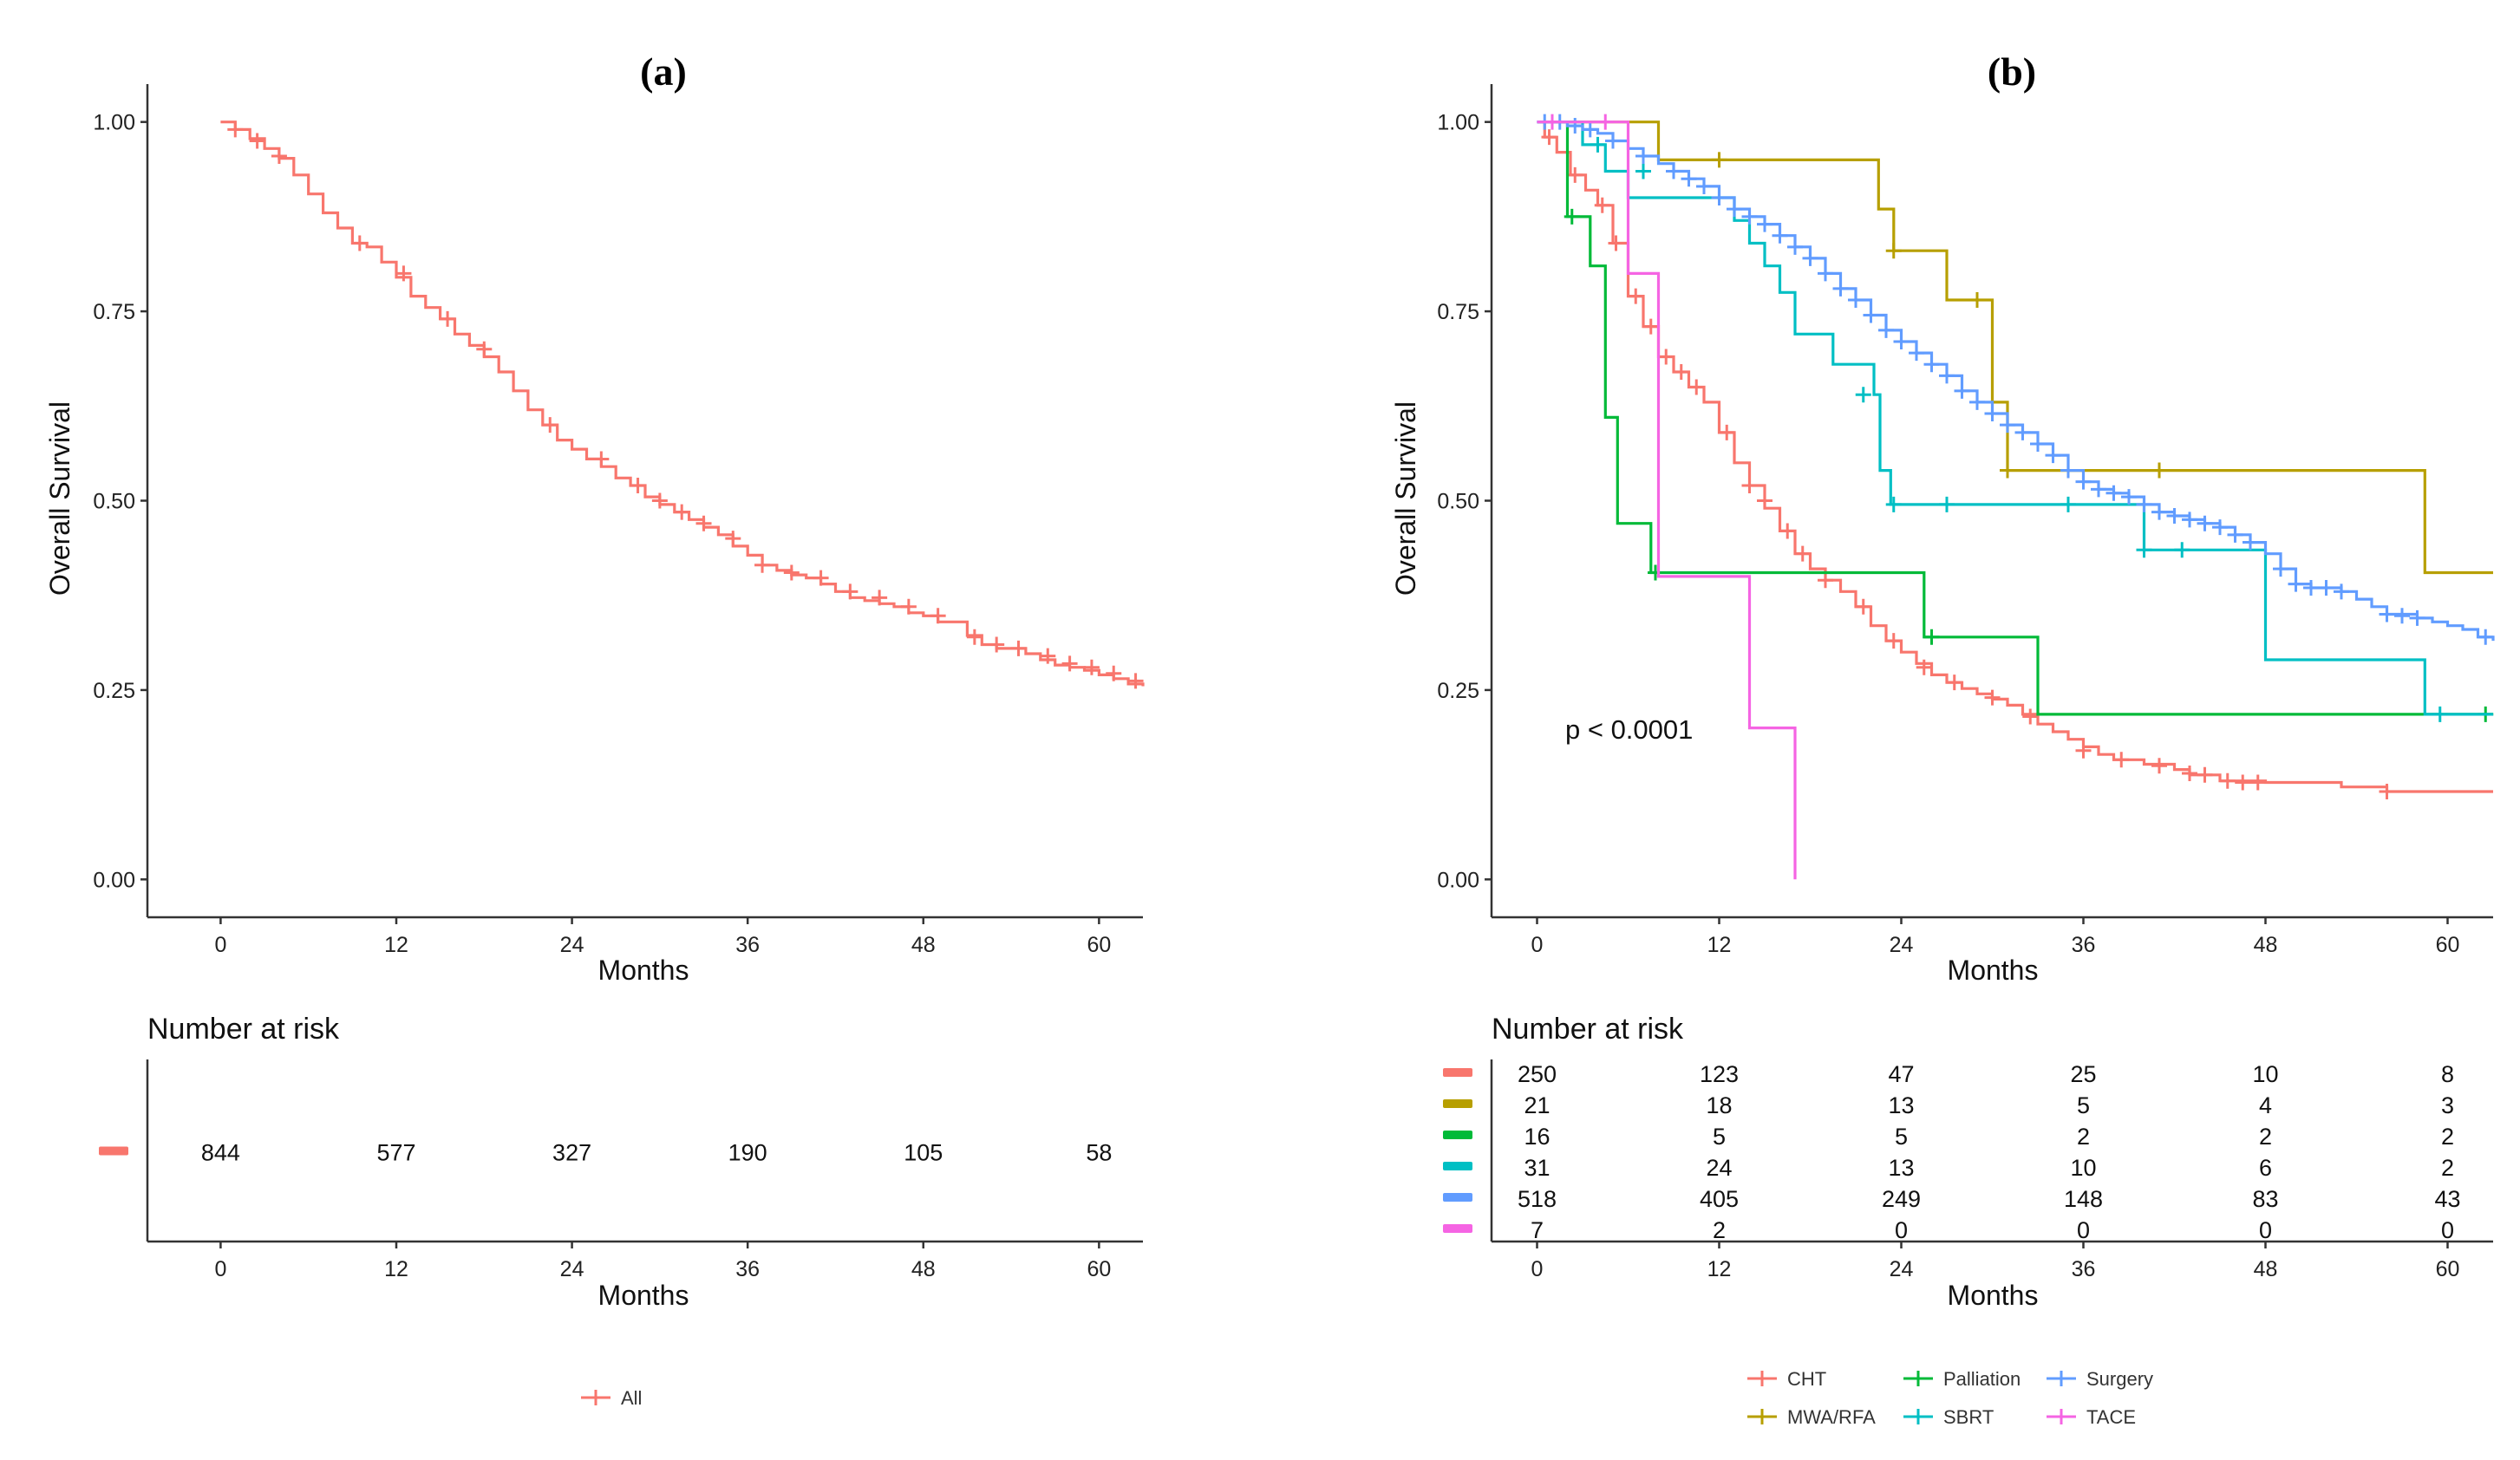  What do you see at coordinates (1893, 251) in the screenshot?
I see `panel-b-censor-mark-mwa-rfa` at bounding box center [1893, 251].